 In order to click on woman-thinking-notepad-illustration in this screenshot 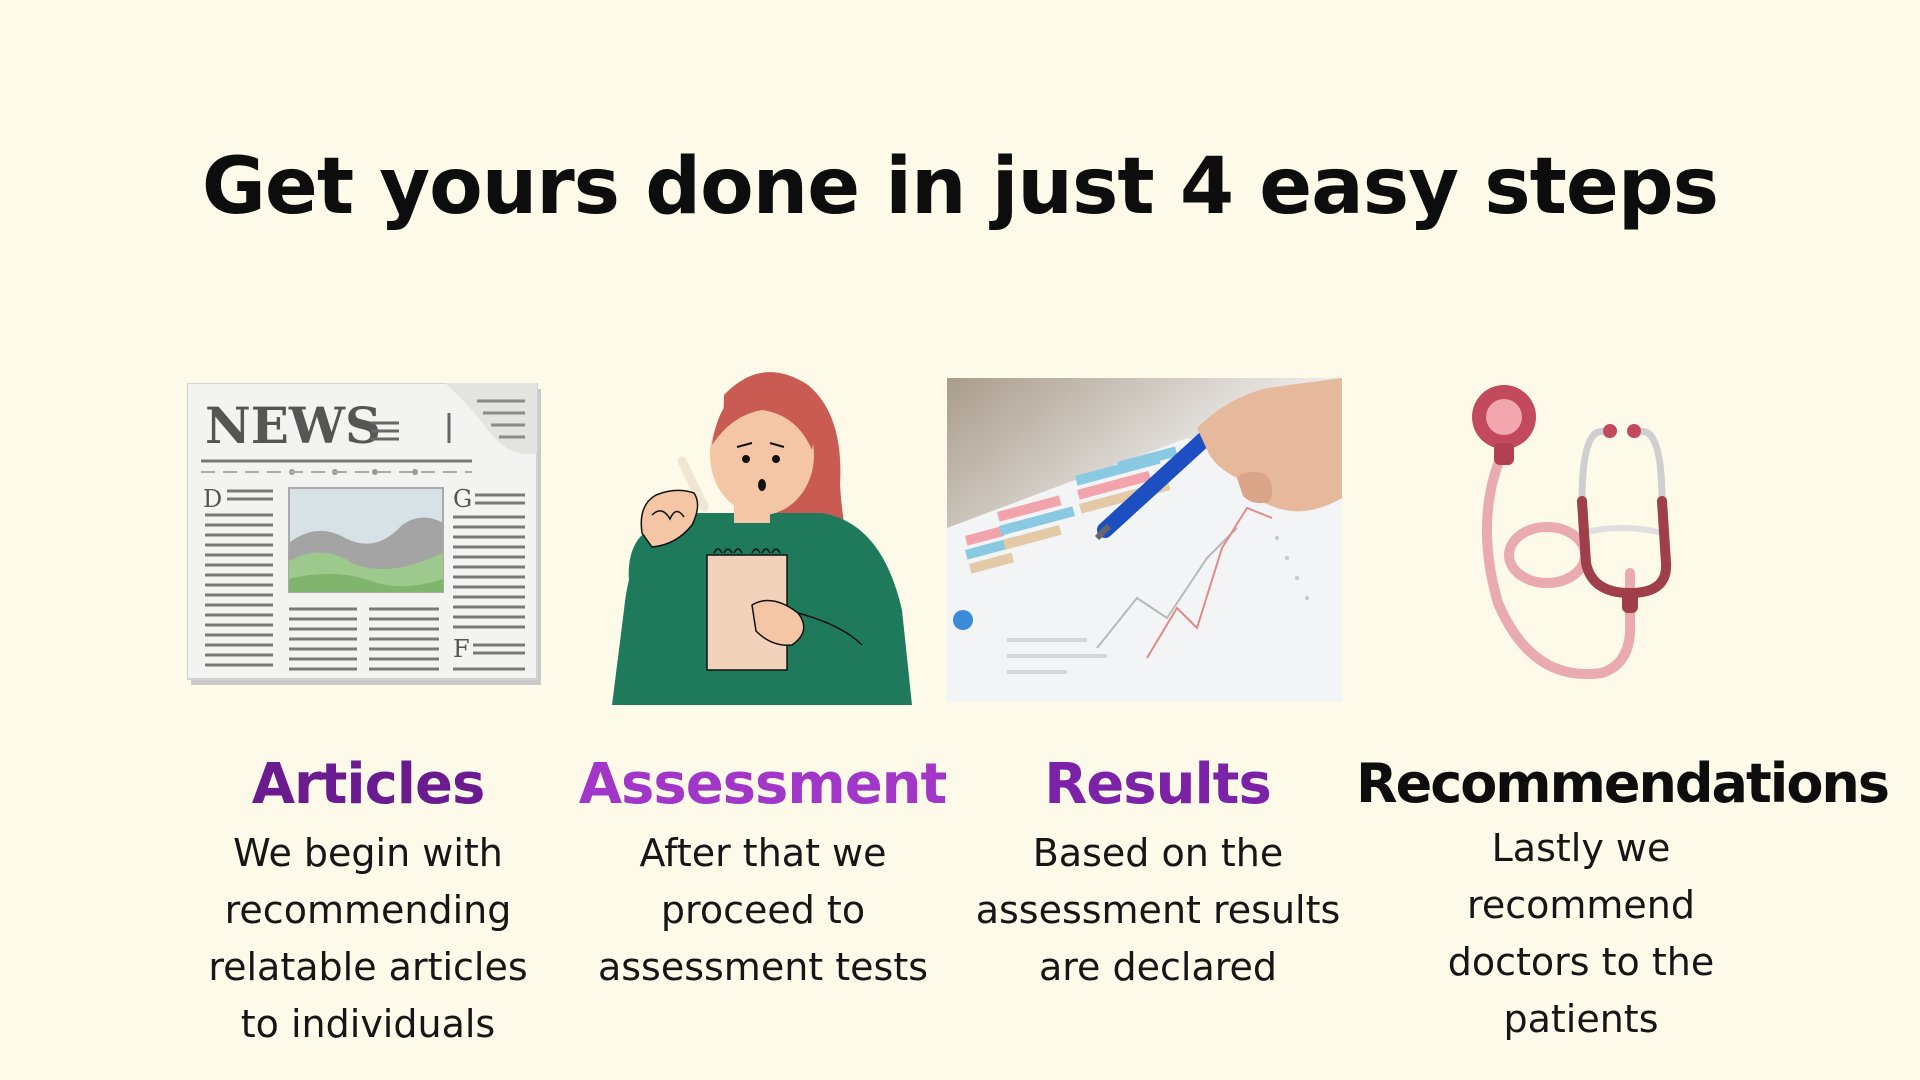, I will do `click(762, 538)`.